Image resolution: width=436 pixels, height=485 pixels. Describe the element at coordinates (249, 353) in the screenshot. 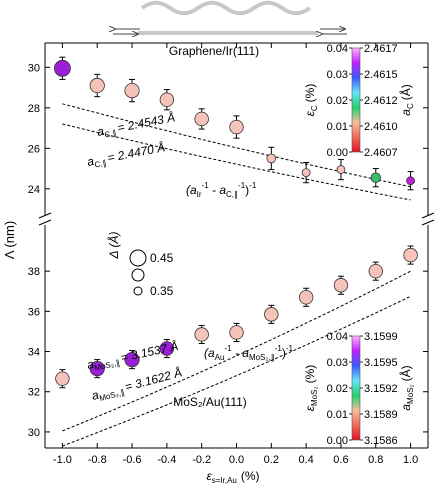

I see `formula-bot: (aAu-1 - aMoS₂,∥-1)-1` at that location.